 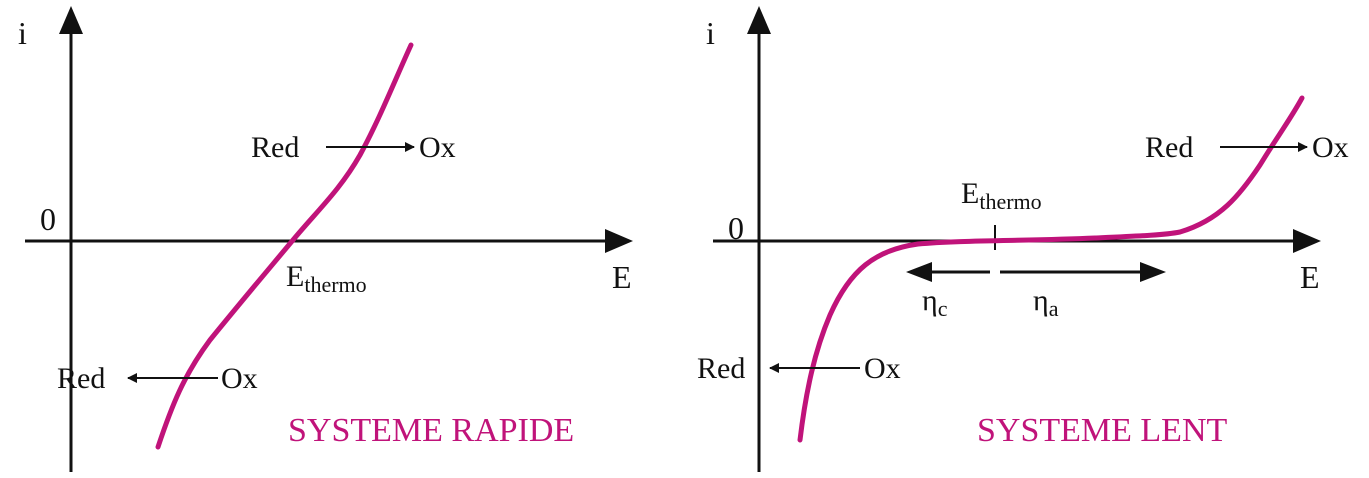 I want to click on left-y-axis-arrowhead, so click(x=71, y=20).